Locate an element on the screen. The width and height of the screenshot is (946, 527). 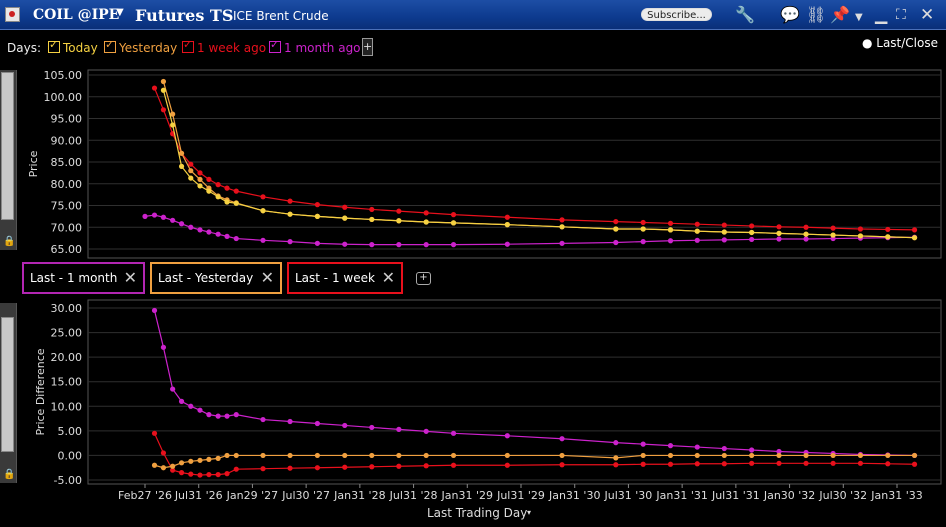
add-day-button: + is located at coordinates (367, 47).